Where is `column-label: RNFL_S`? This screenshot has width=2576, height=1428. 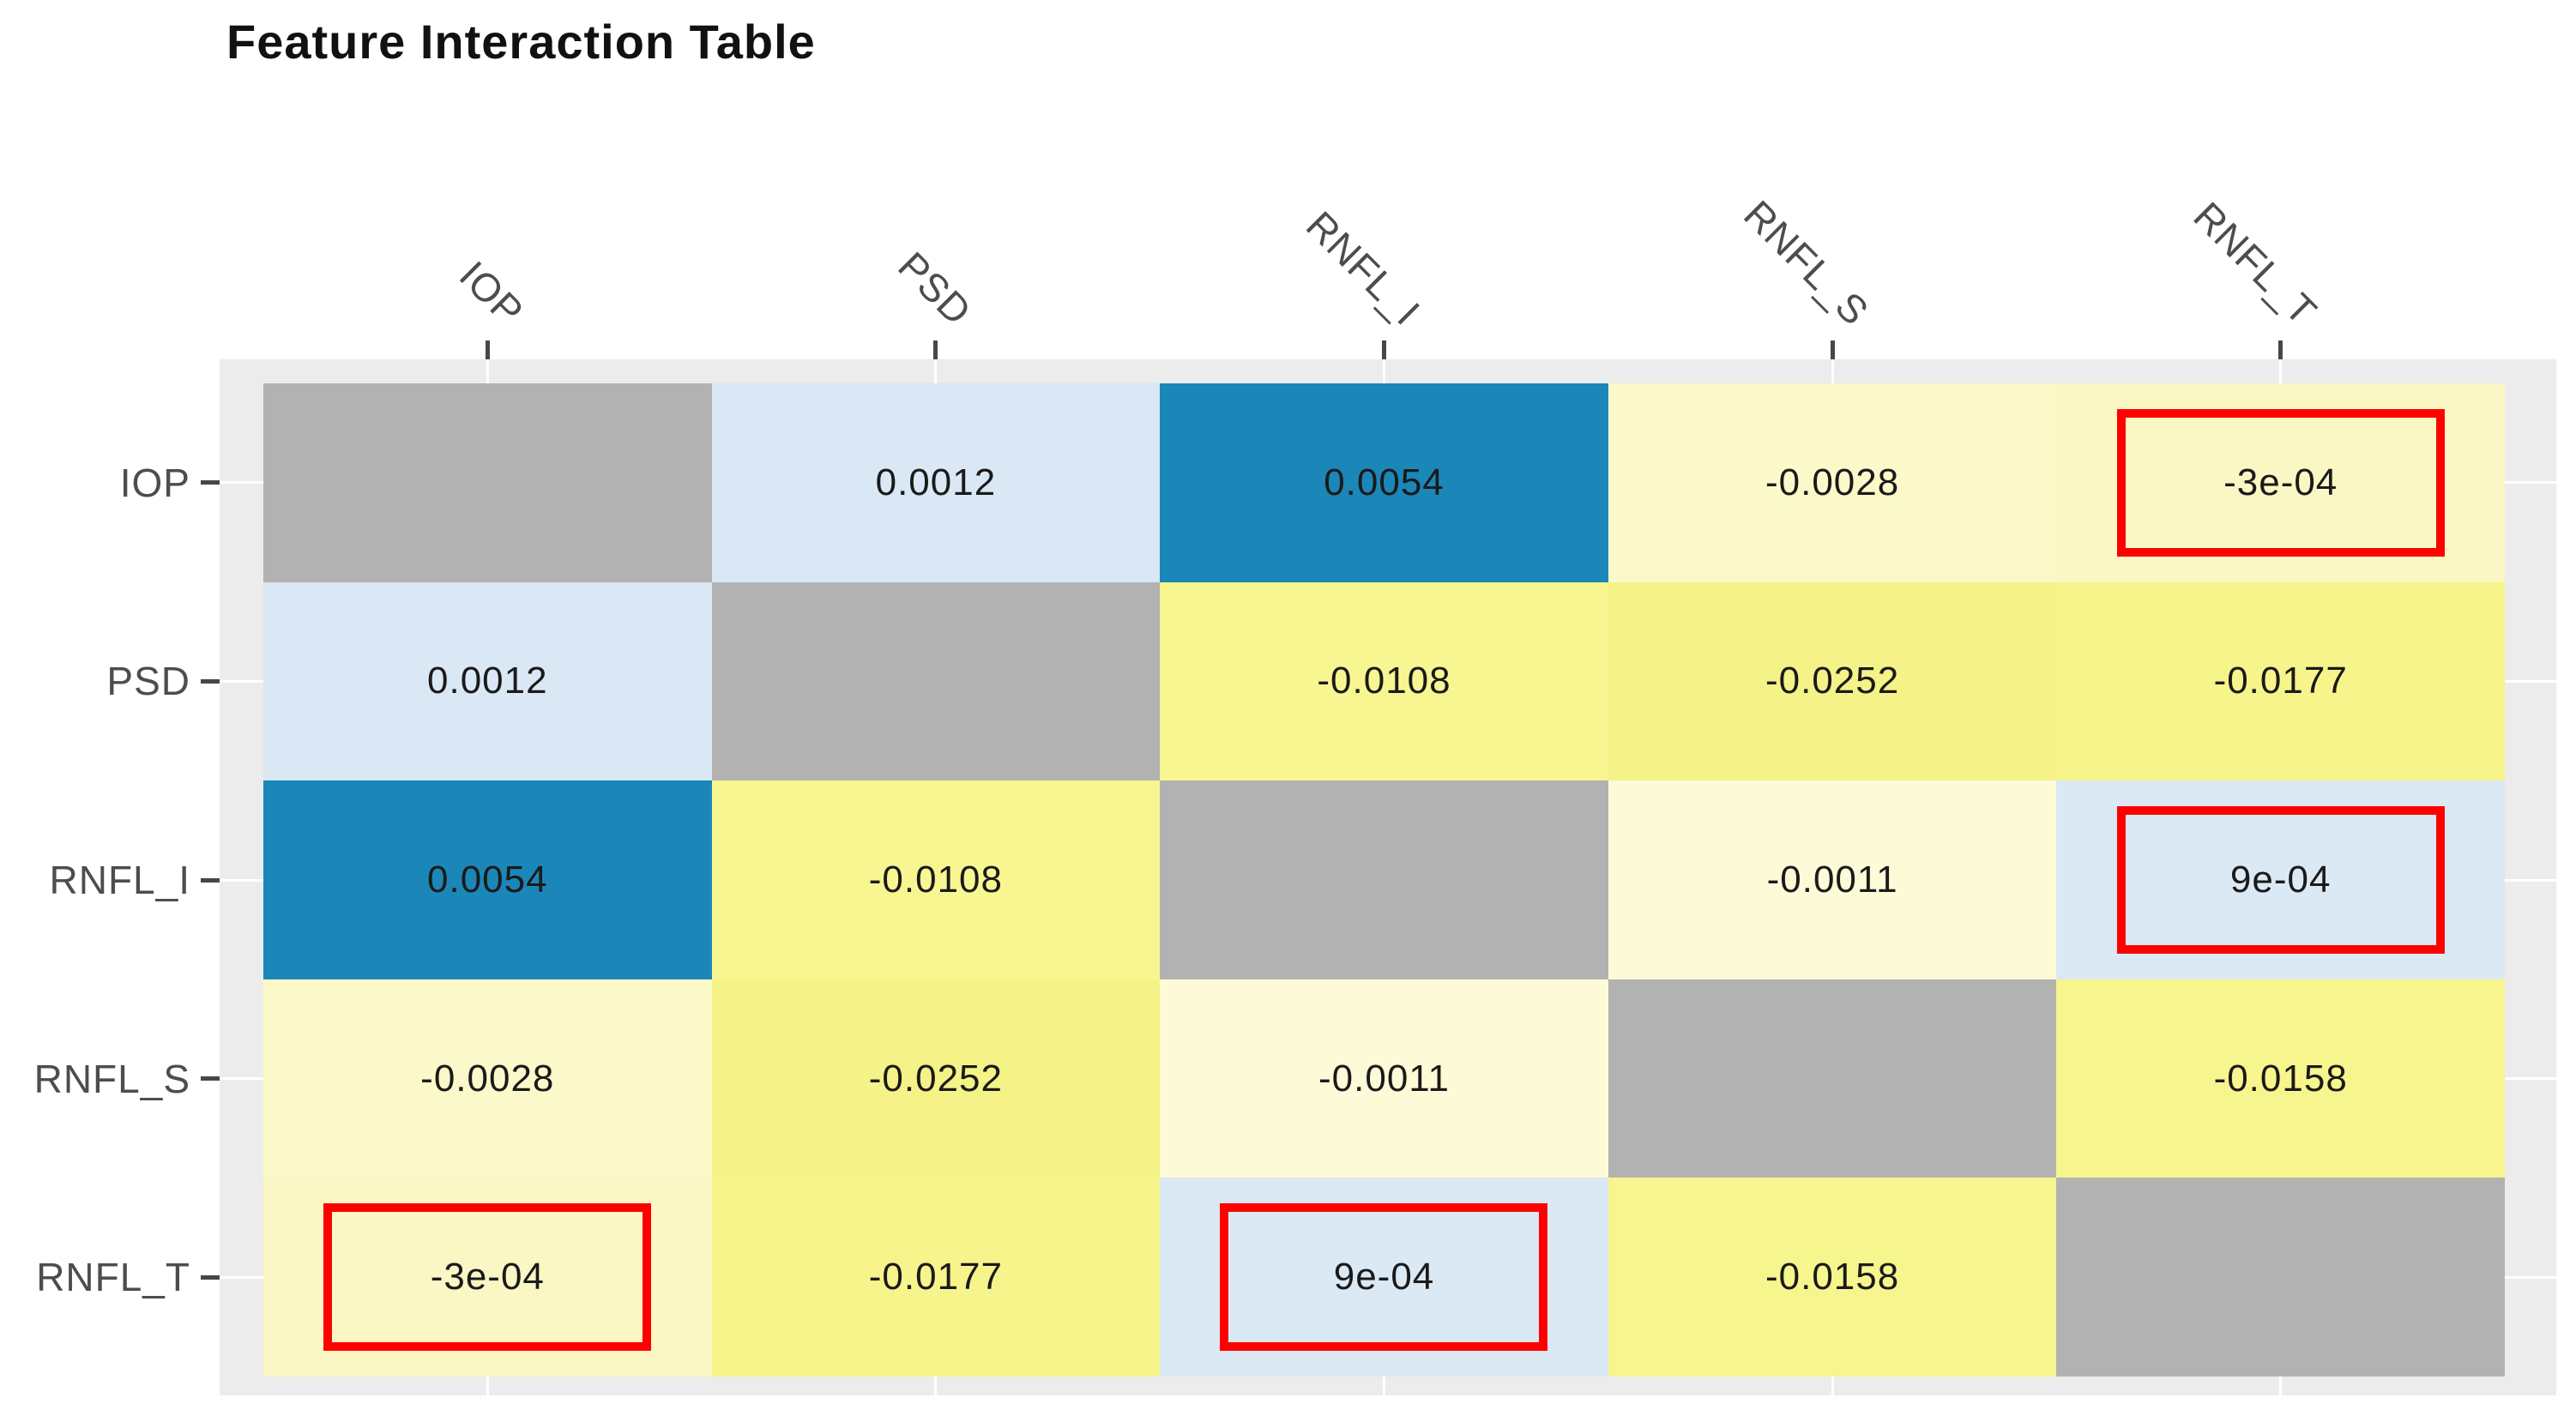 column-label: RNFL_S is located at coordinates (1806, 262).